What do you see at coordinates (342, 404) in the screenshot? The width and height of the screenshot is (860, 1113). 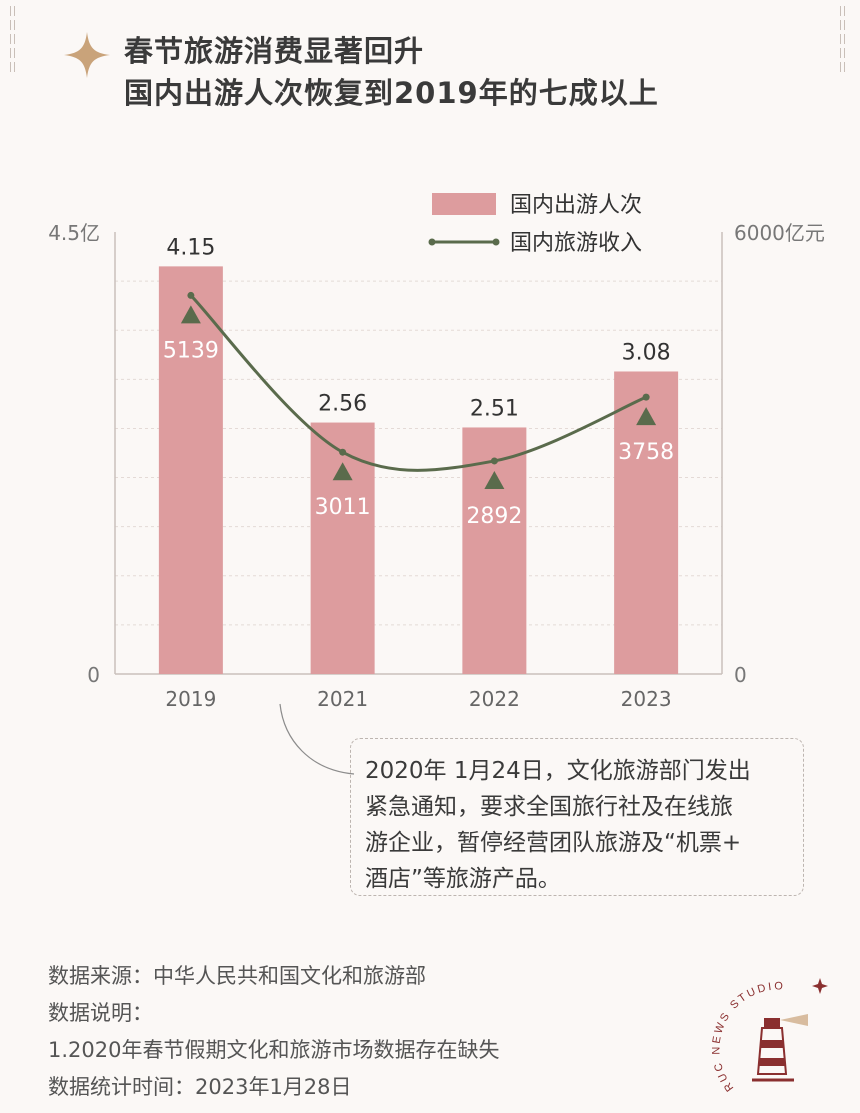 I see `bar-value-label: 2.56` at bounding box center [342, 404].